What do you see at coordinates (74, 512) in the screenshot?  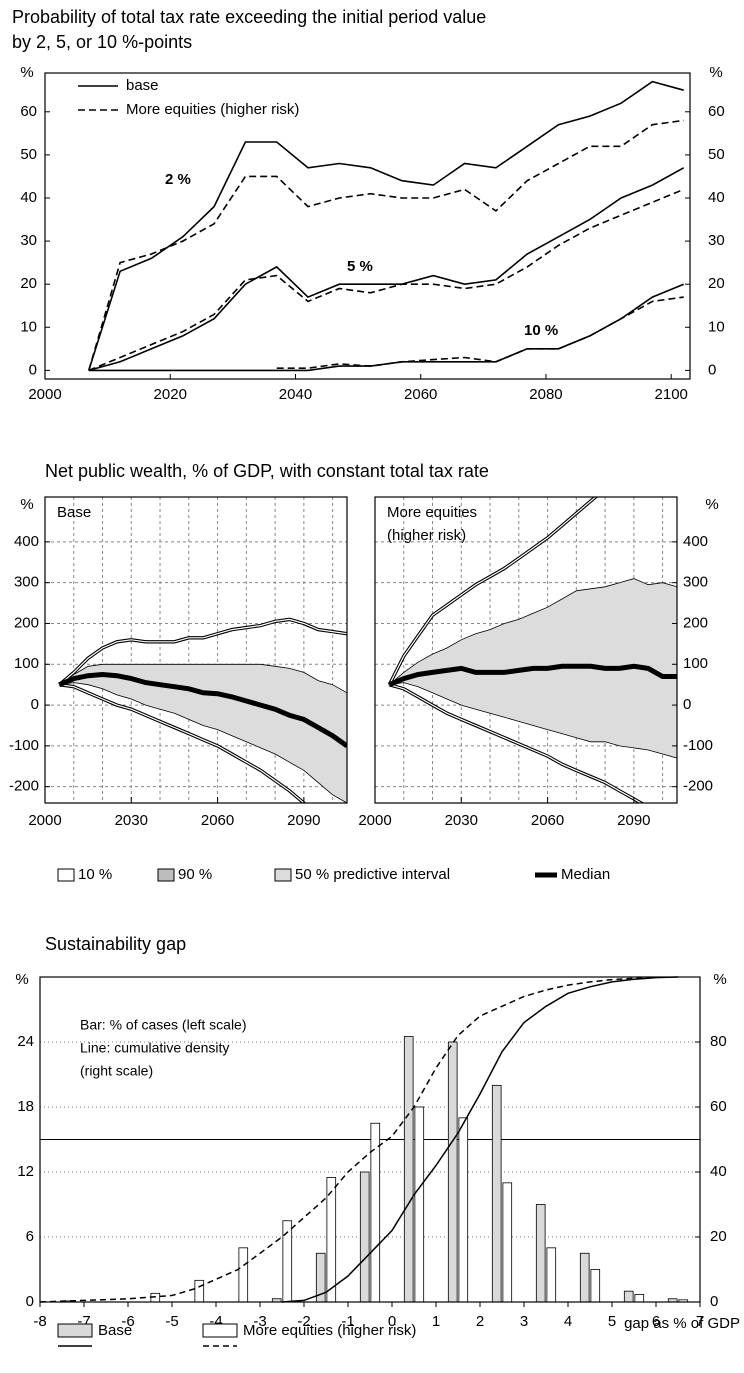 I see `panel-label: Base` at bounding box center [74, 512].